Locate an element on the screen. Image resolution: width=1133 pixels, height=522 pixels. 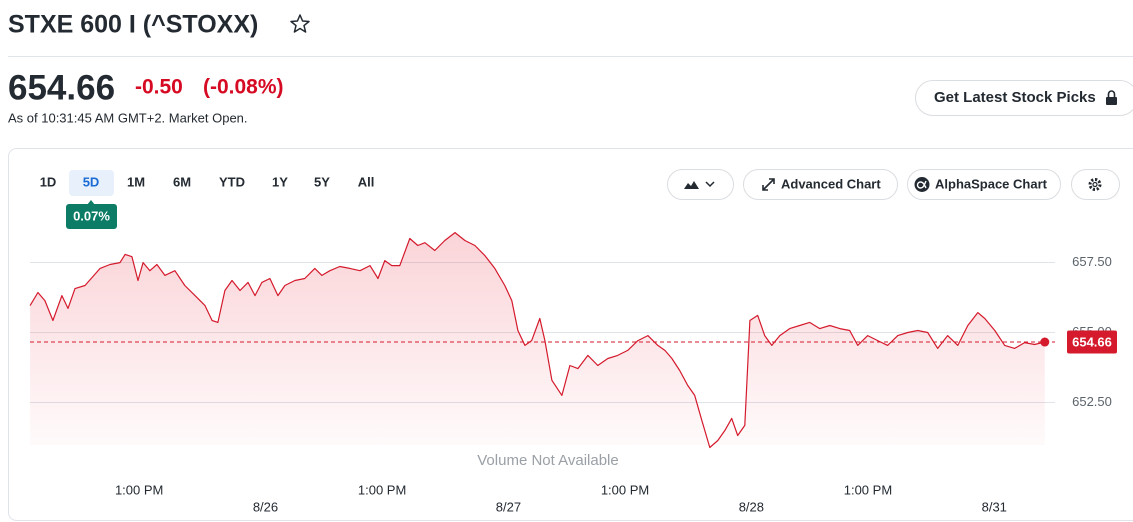
watchlist-star is located at coordinates (300, 23).